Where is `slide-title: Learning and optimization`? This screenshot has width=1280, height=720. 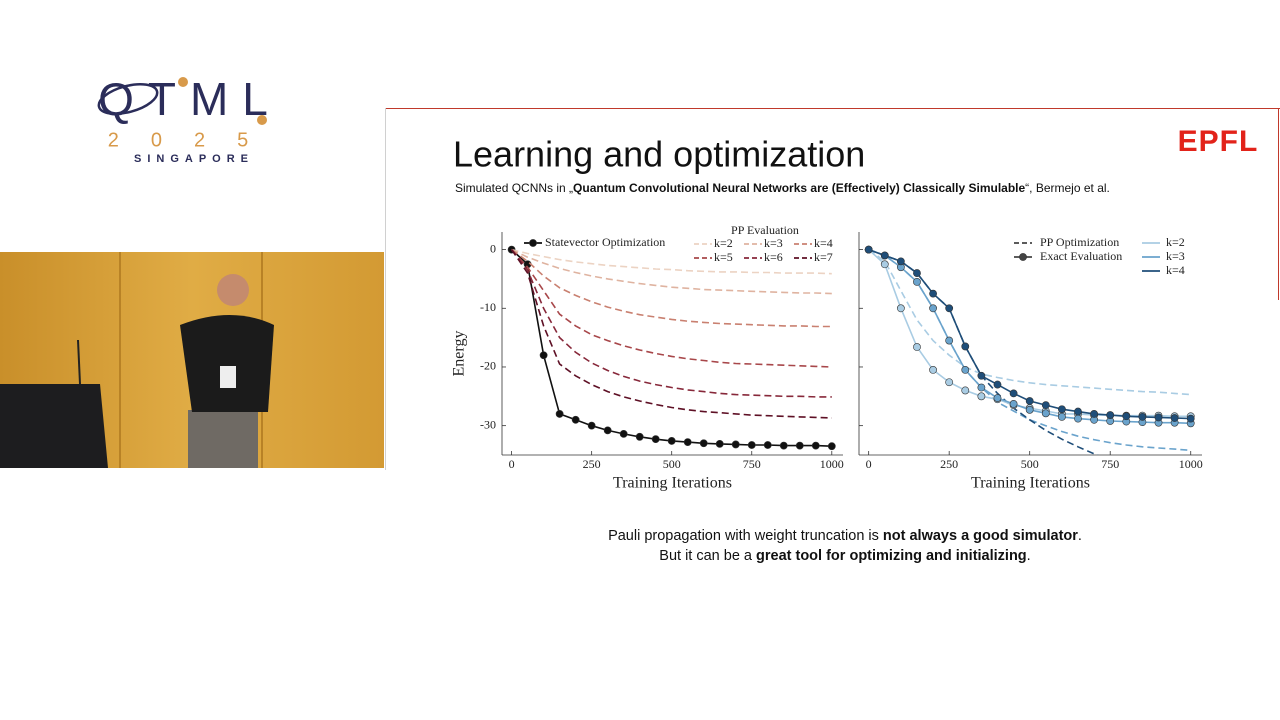
slide-title: Learning and optimization is located at coordinates (659, 154).